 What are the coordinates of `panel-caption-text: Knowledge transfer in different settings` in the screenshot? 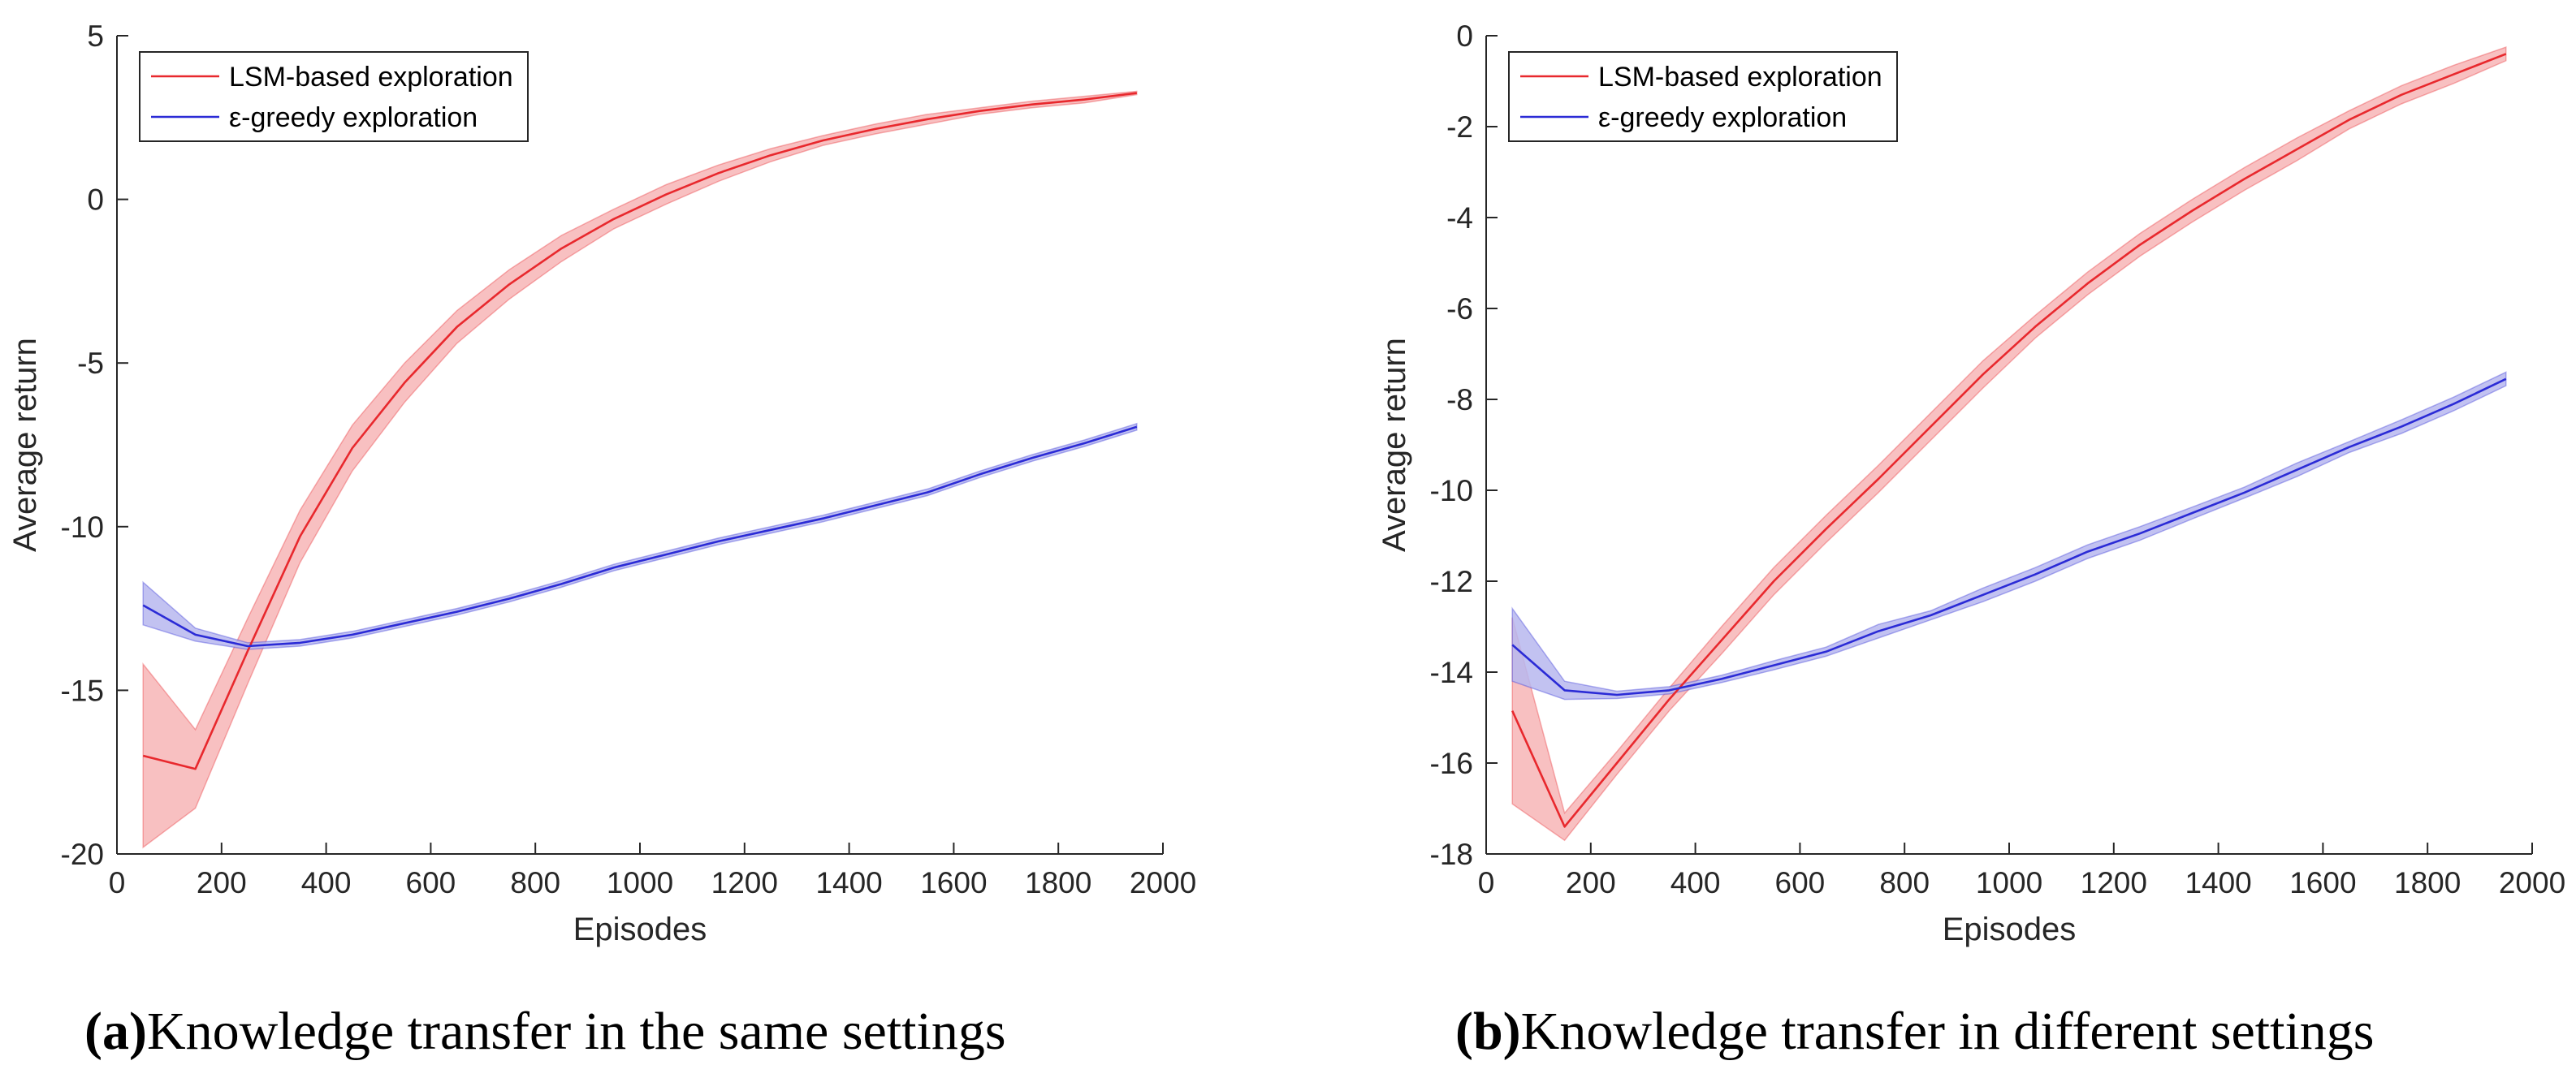 It's located at (1948, 1031).